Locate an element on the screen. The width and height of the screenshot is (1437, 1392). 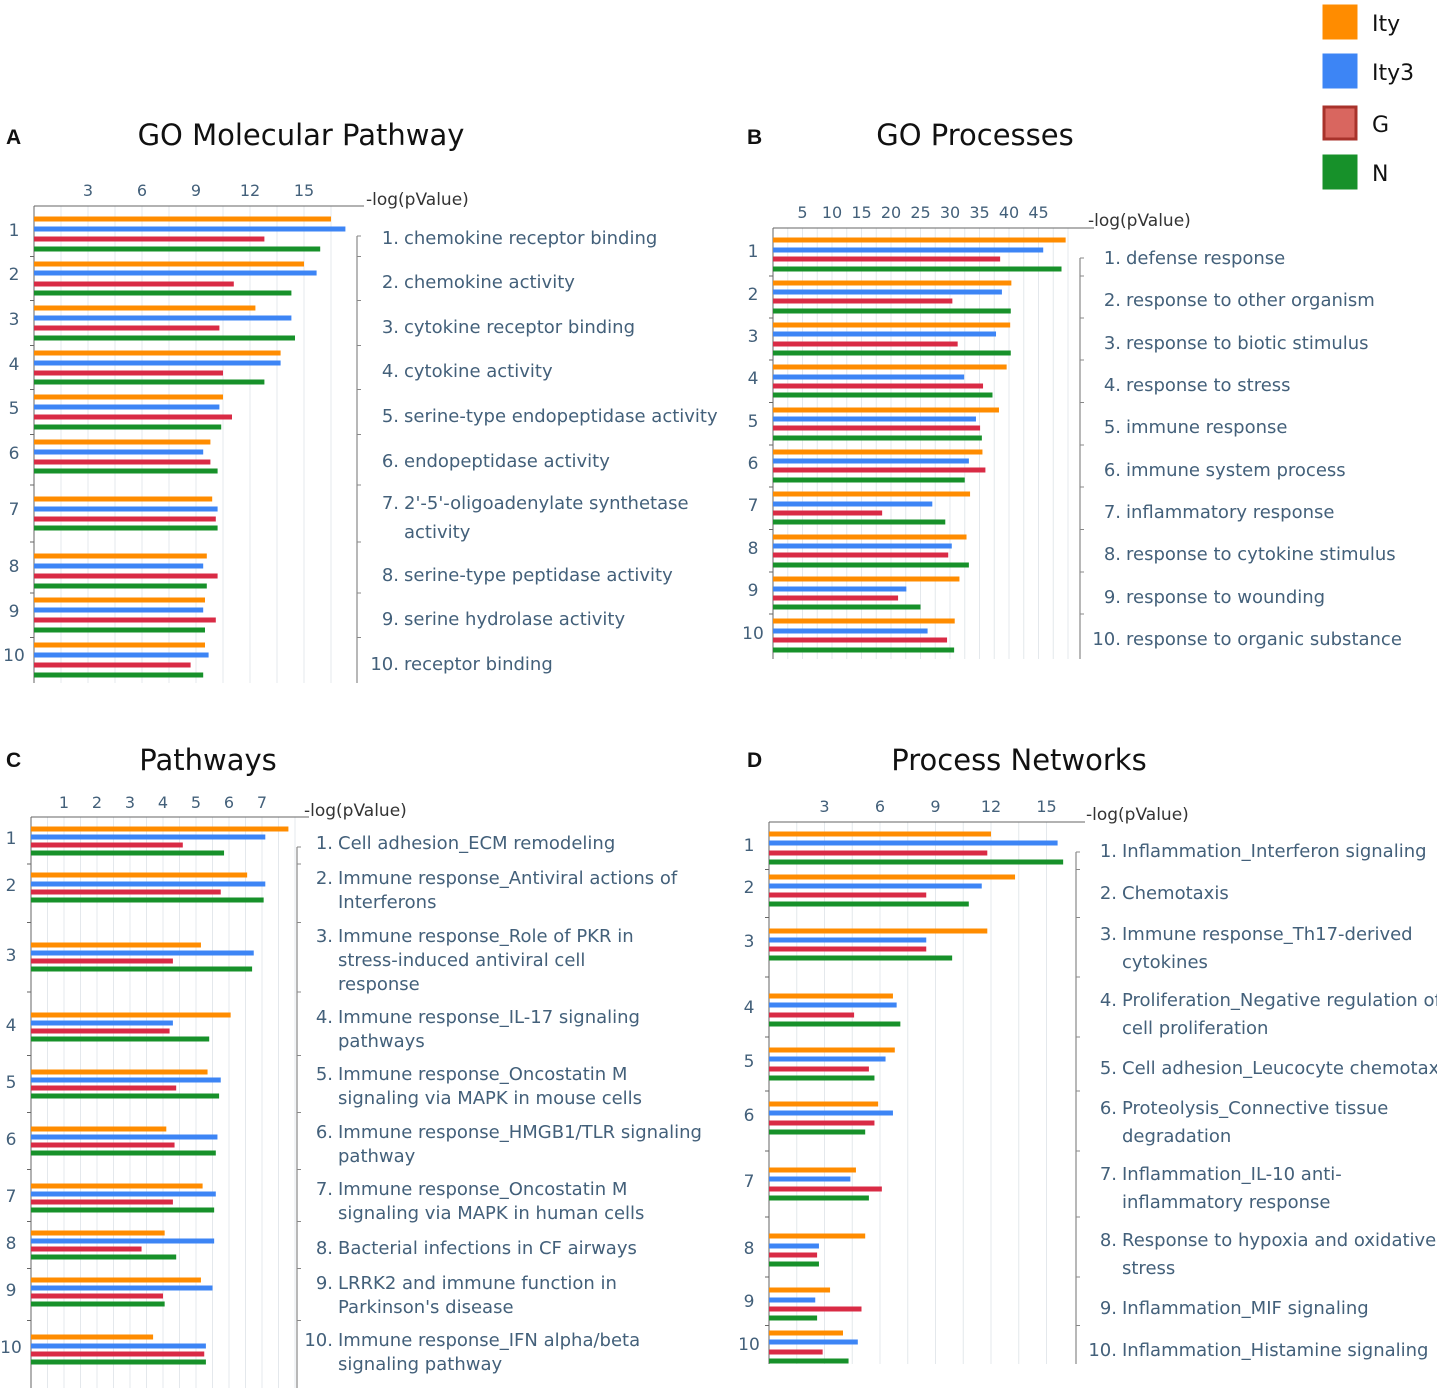
term-number: 7. is located at coordinates (1112, 512).